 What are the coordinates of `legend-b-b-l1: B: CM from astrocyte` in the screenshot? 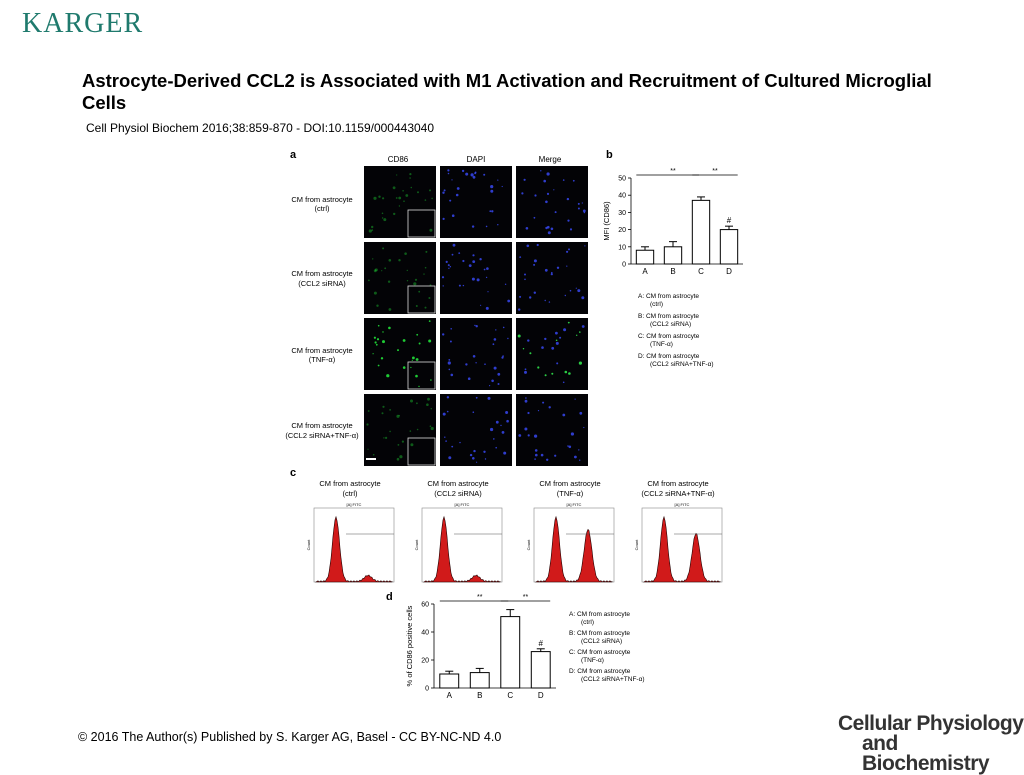 It's located at (668, 316).